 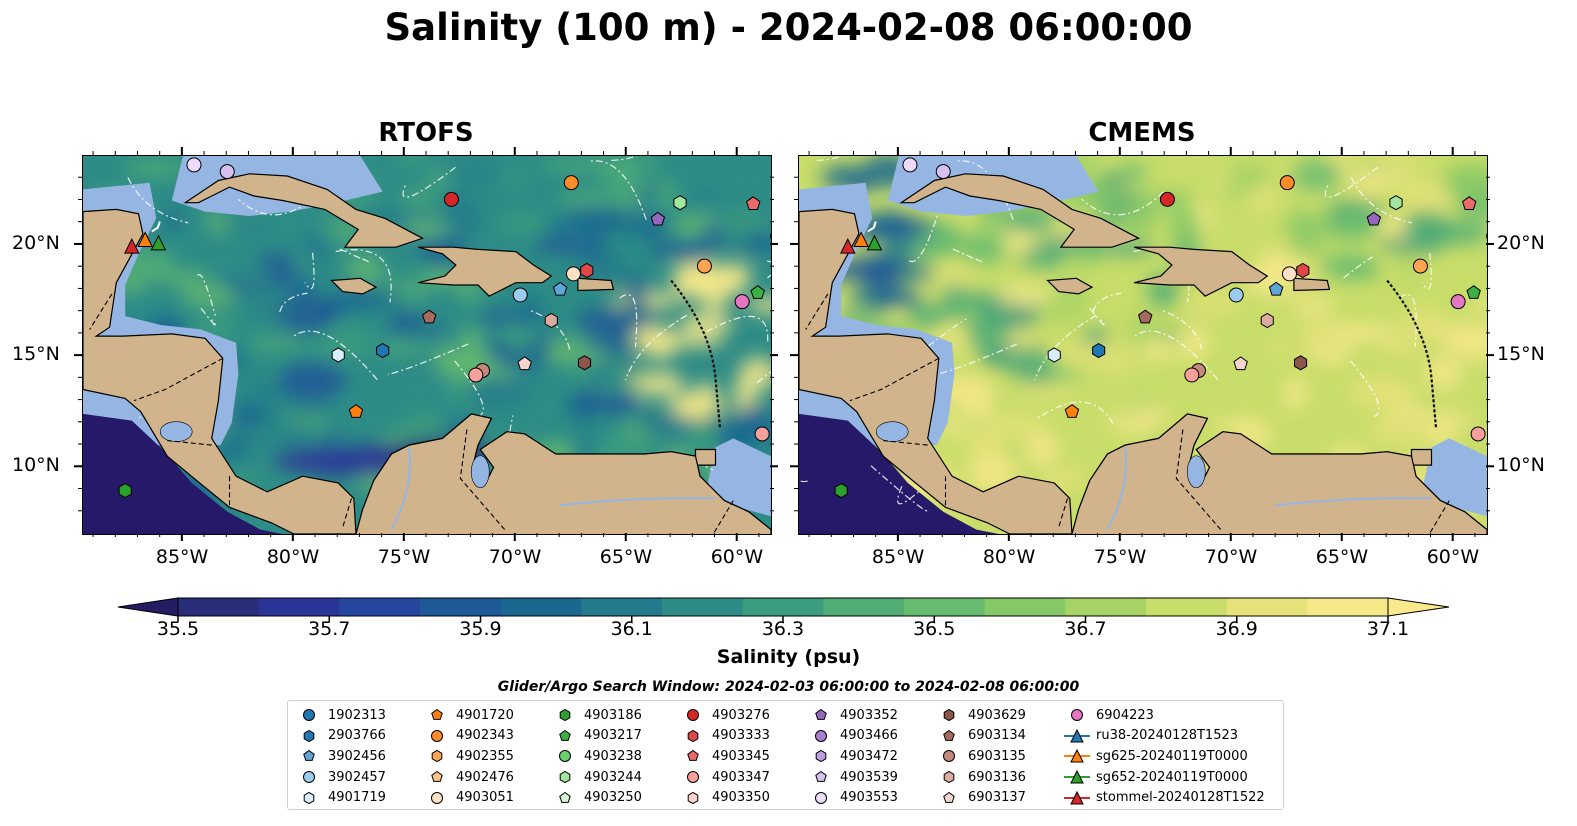 I want to click on colorbar-tick-label: 36.7, so click(x=1085, y=629).